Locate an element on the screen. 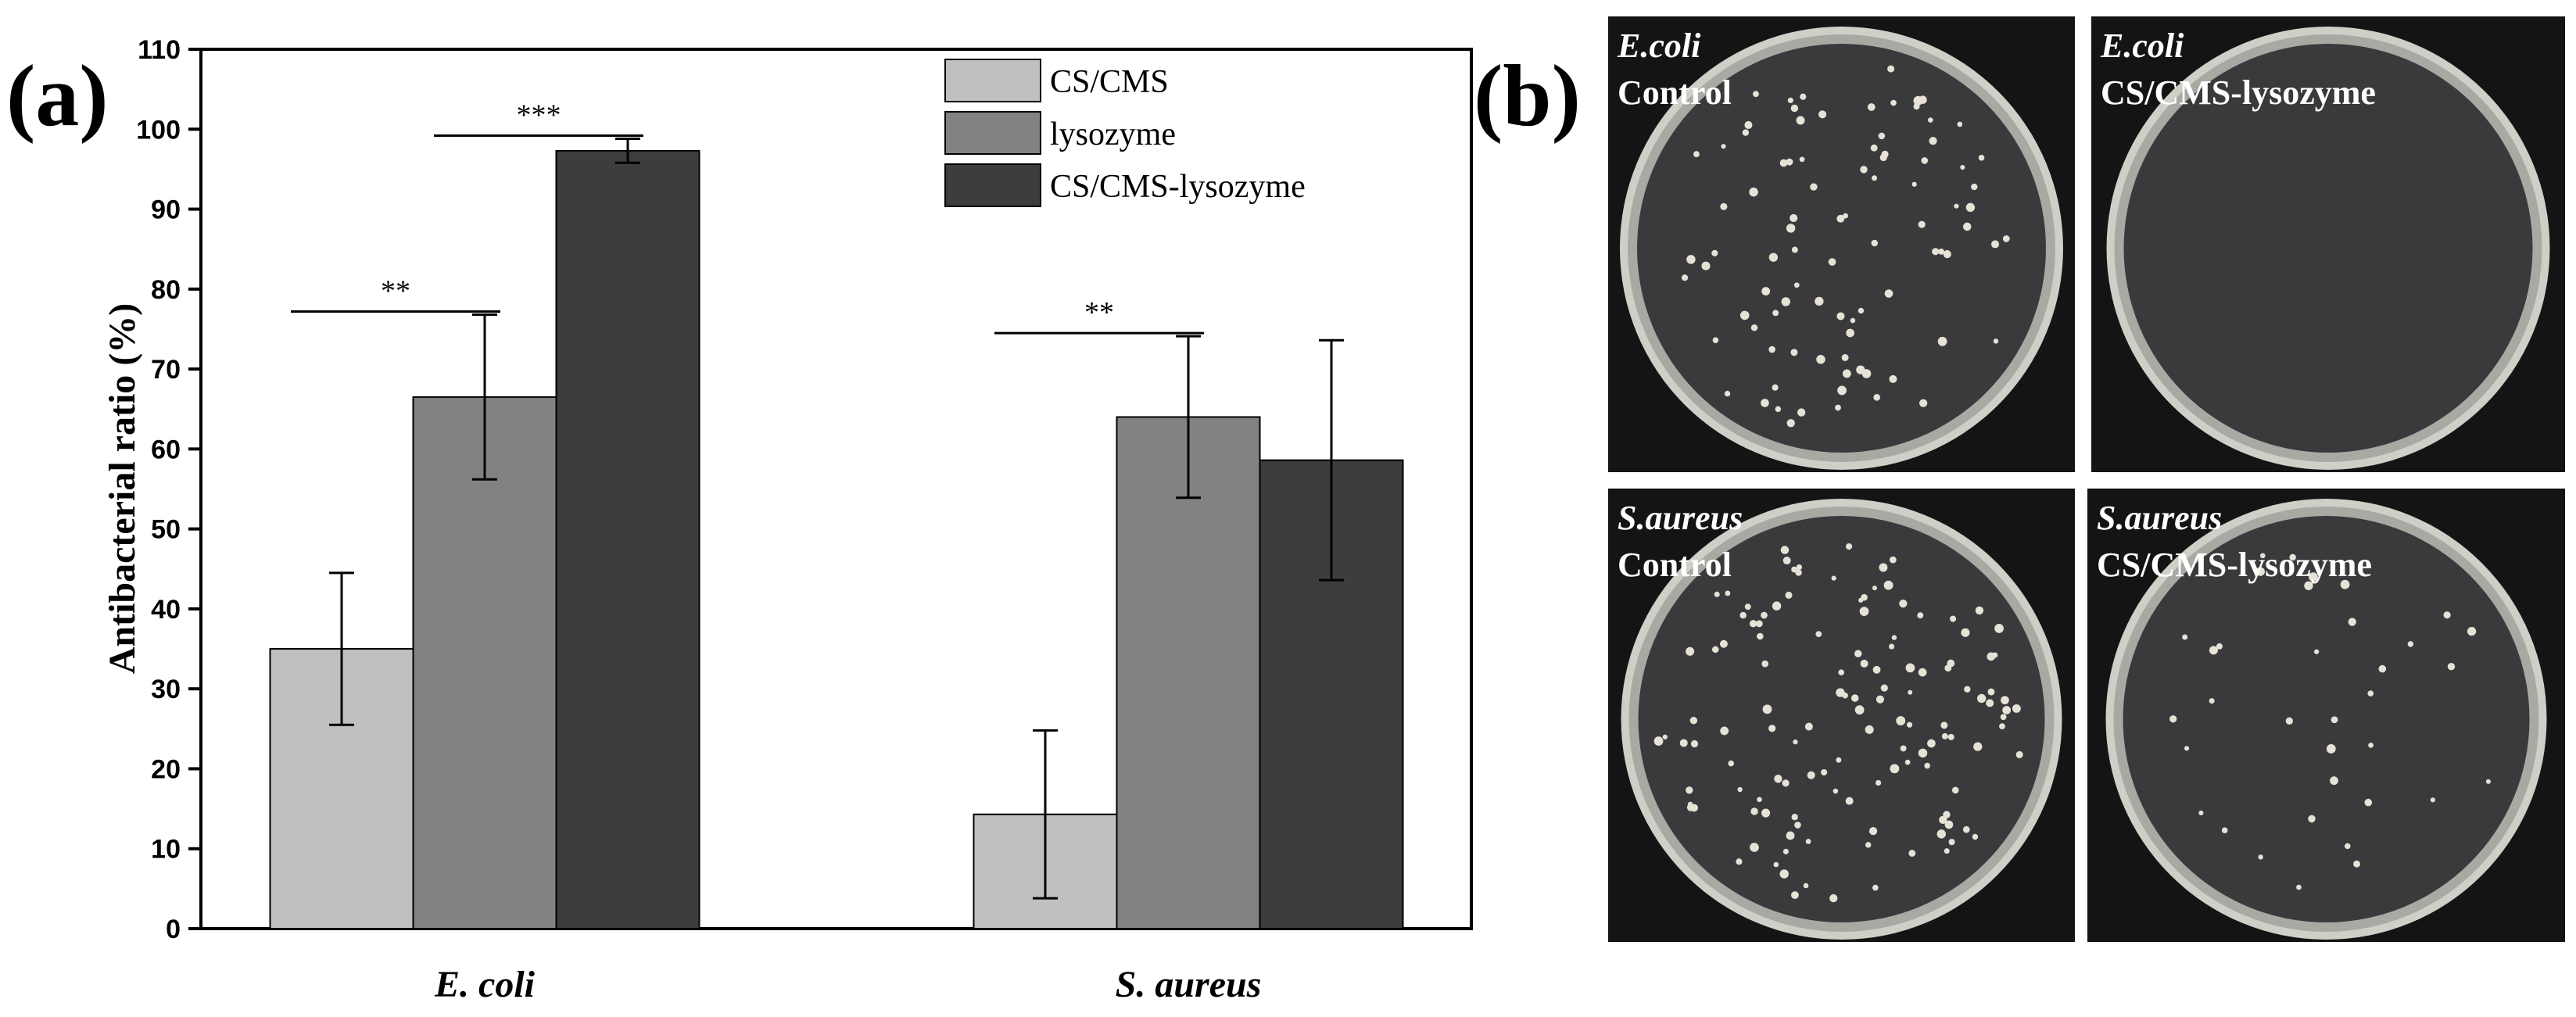 This screenshot has width=2576, height=1017. y-tick-label: 40 is located at coordinates (166, 610).